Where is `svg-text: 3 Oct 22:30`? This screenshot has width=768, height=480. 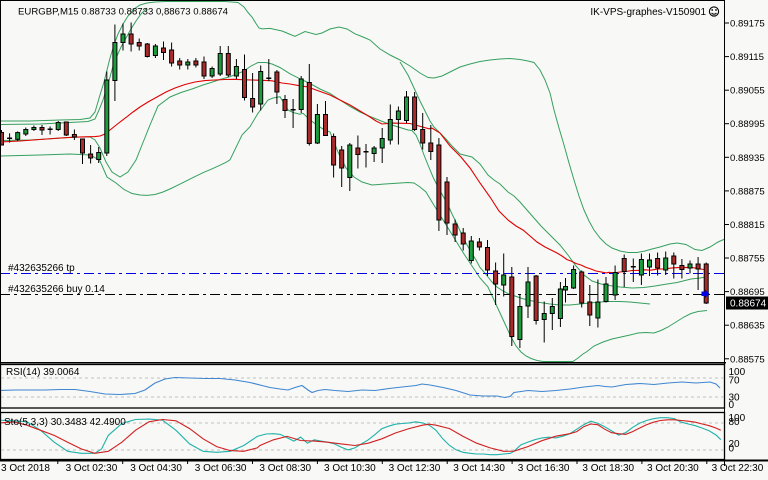 svg-text: 3 Oct 22:30 is located at coordinates (738, 468).